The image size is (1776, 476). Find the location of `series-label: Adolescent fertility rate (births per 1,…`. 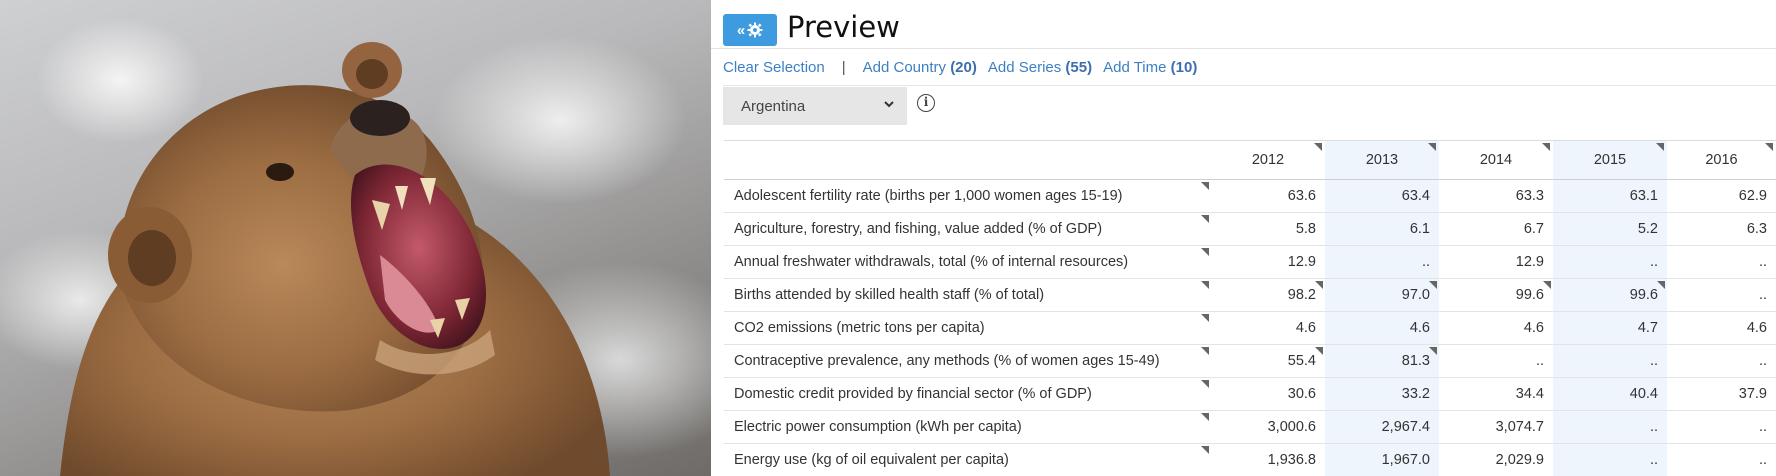

series-label: Adolescent fertility rate (births per 1,… is located at coordinates (967, 196).